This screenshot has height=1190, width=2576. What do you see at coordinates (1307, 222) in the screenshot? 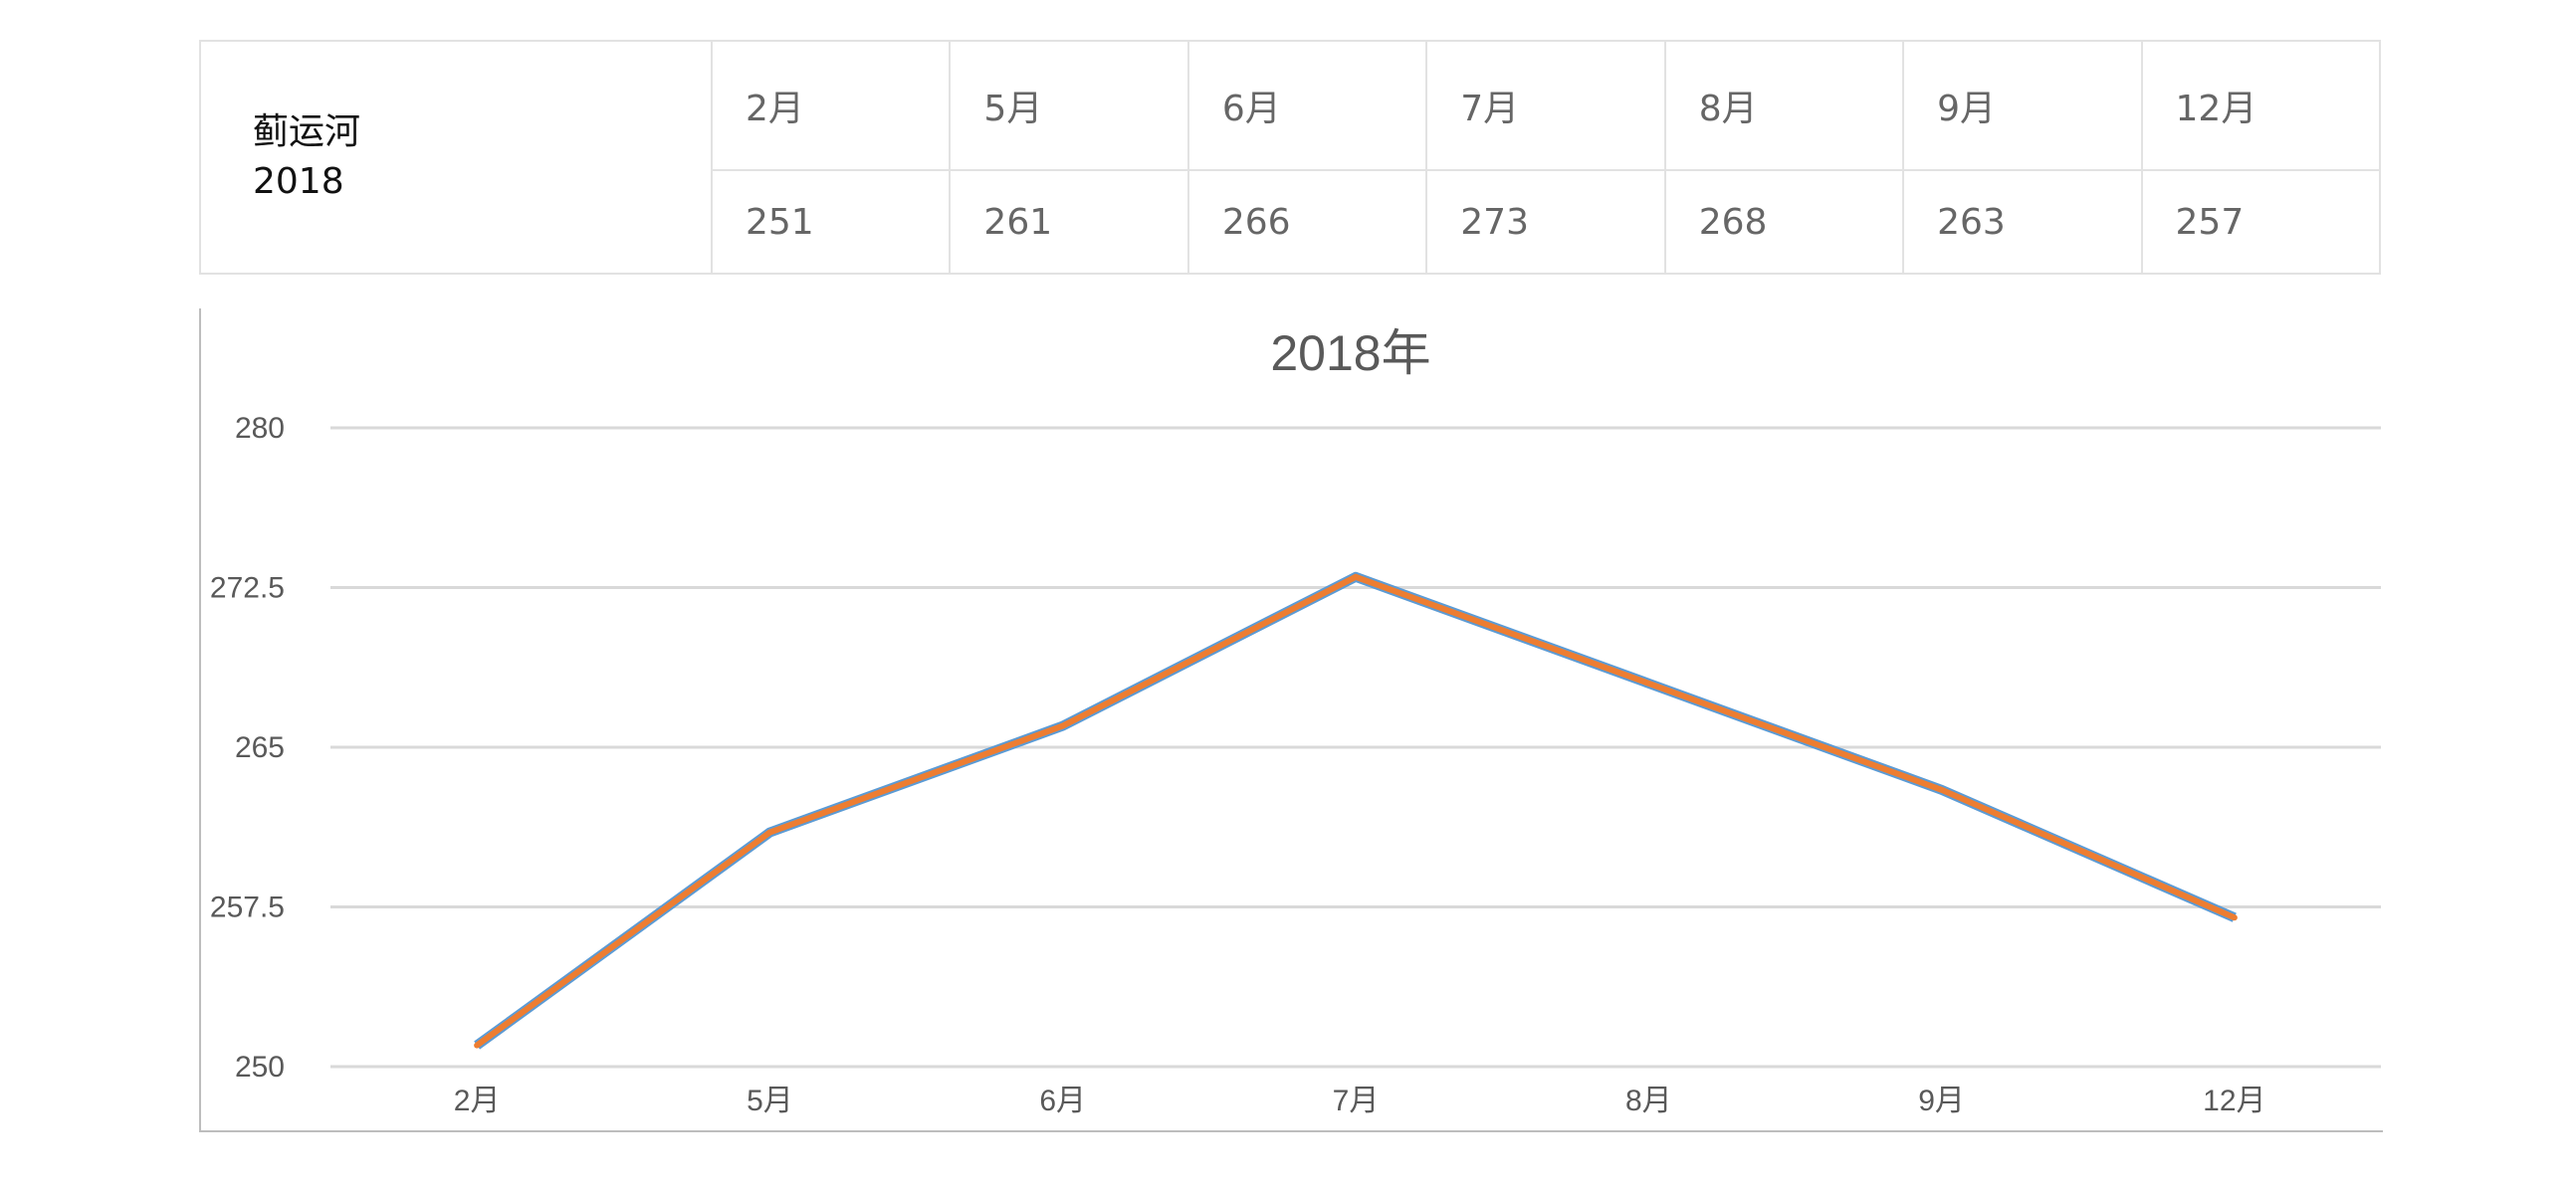
I see `value-cell: 266` at bounding box center [1307, 222].